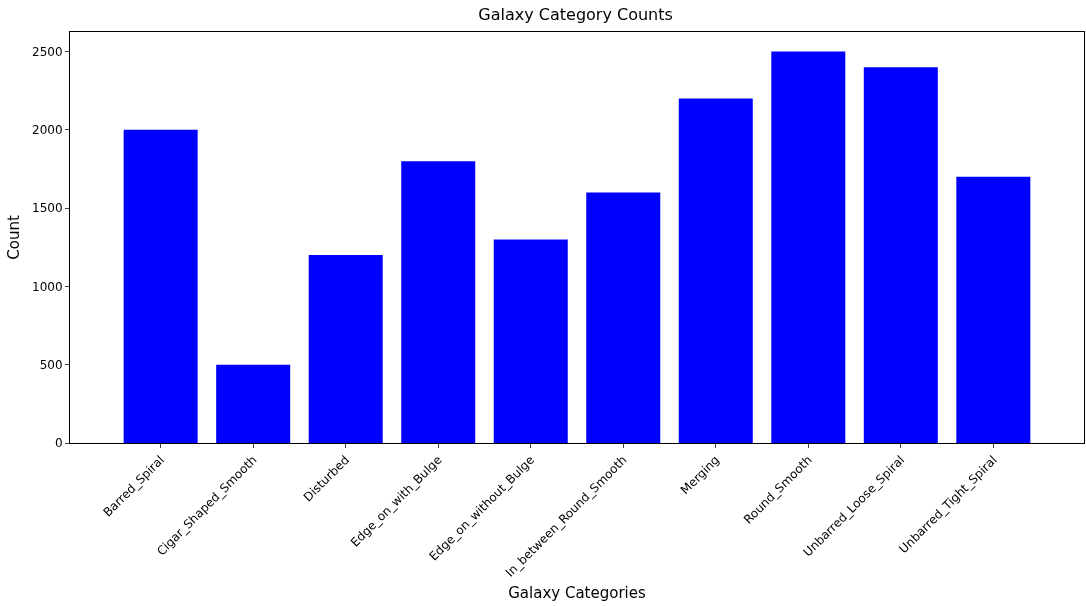  What do you see at coordinates (51, 364) in the screenshot?
I see `y-tick-label: 500` at bounding box center [51, 364].